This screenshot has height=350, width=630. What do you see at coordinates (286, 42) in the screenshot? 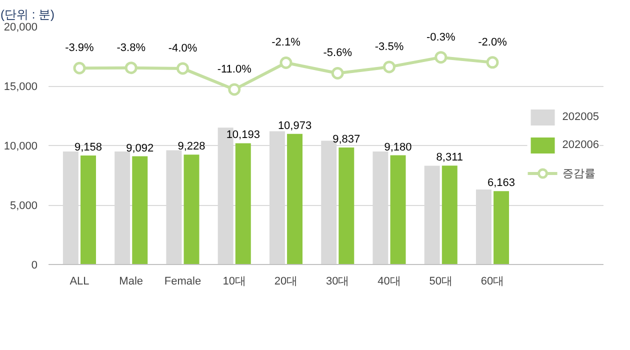
I see `data-label: -2.1%` at bounding box center [286, 42].